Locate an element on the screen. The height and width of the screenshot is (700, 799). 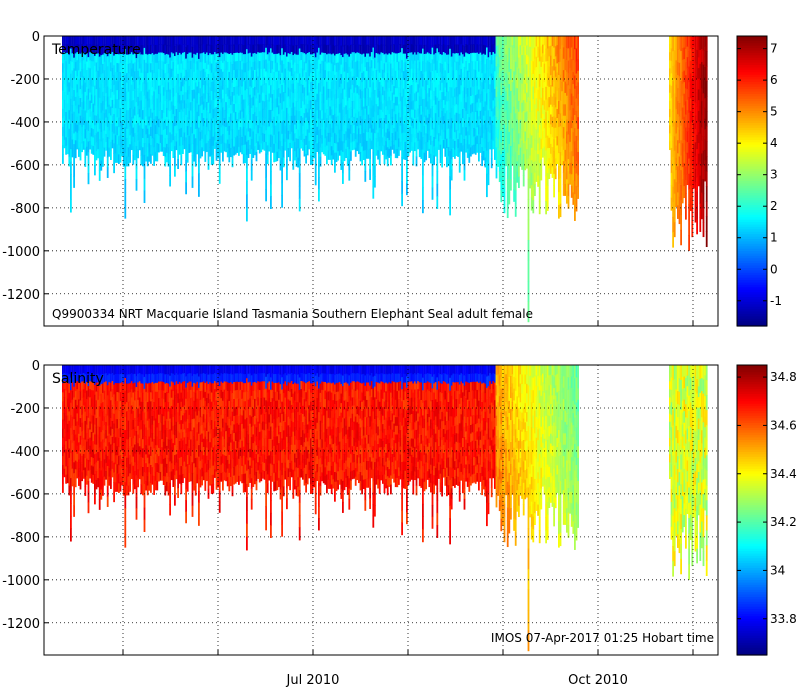
colorbar-tick-label: -1 is located at coordinates (776, 301).